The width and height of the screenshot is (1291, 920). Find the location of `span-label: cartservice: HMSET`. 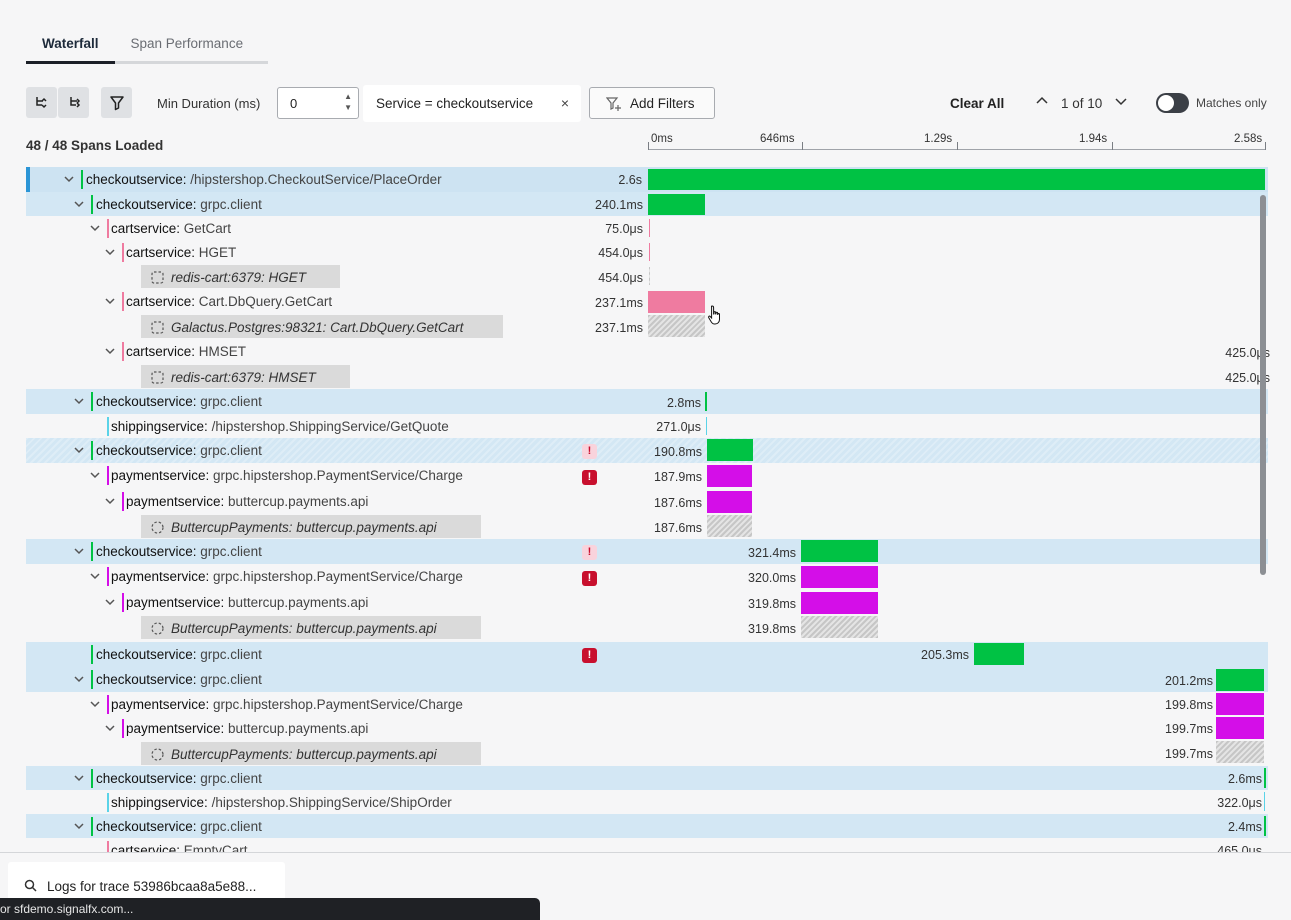

span-label: cartservice: HMSET is located at coordinates (186, 351).